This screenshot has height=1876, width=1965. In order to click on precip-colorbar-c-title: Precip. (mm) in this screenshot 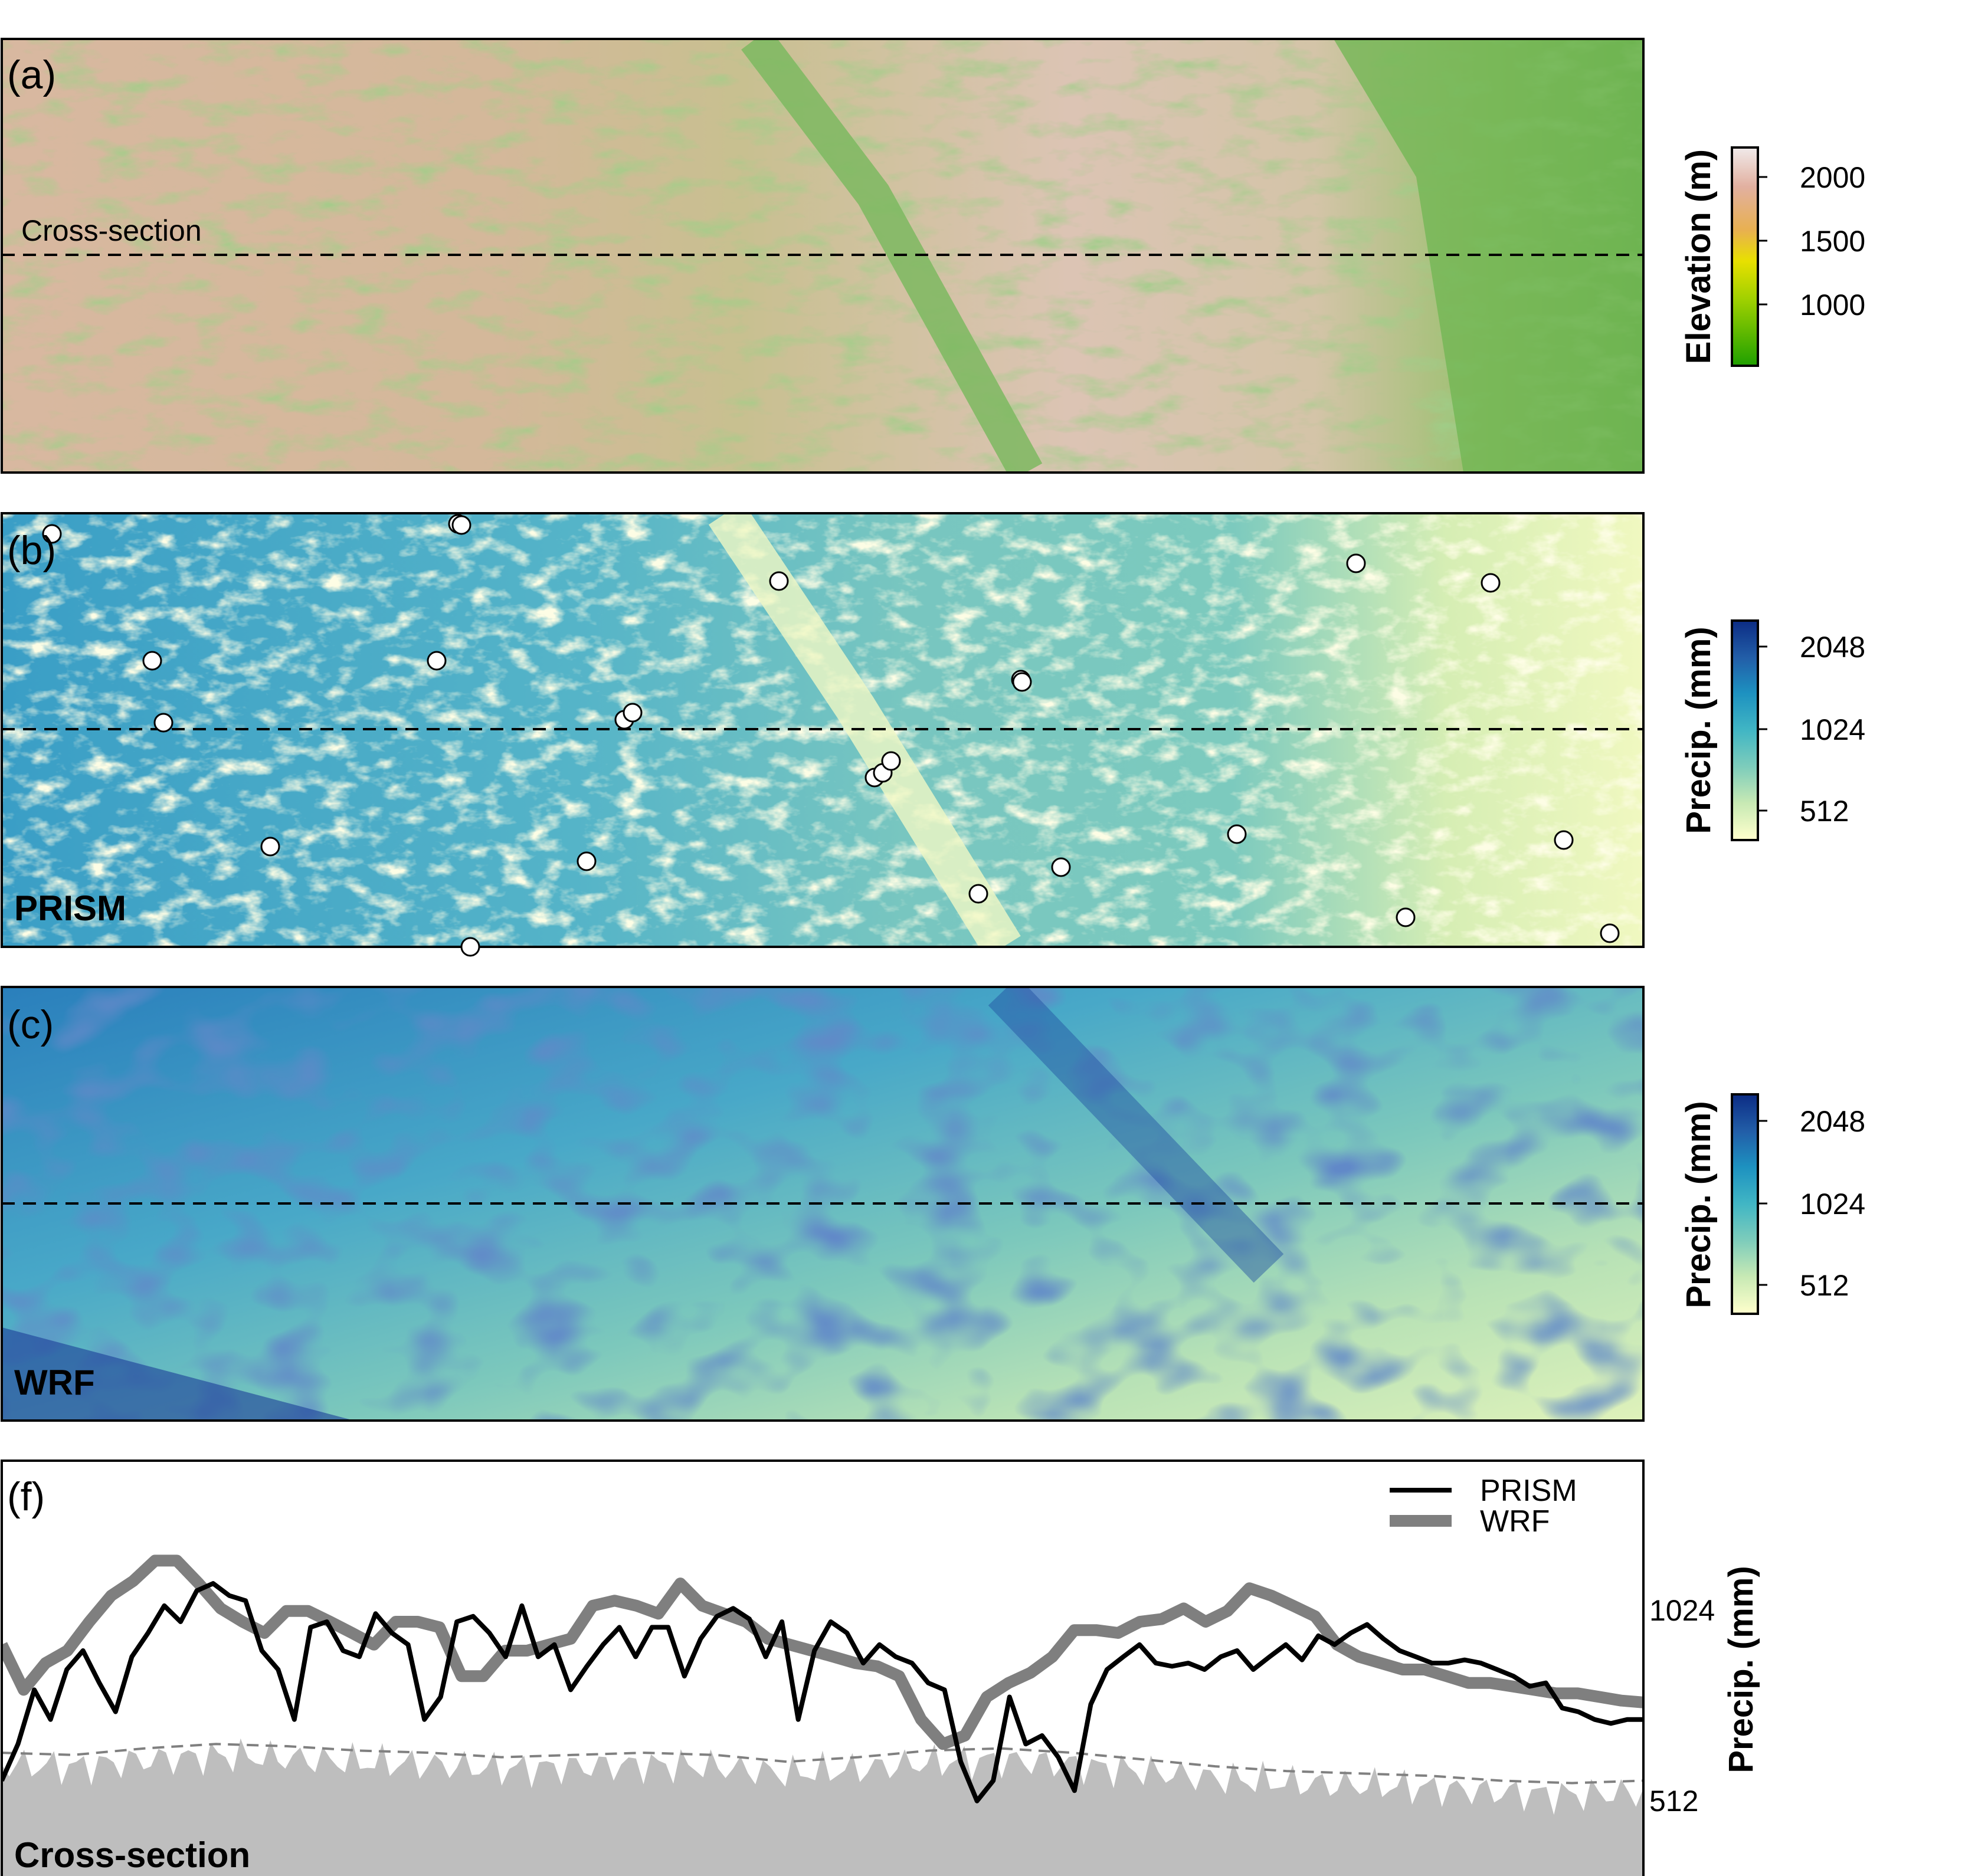, I will do `click(1698, 1204)`.